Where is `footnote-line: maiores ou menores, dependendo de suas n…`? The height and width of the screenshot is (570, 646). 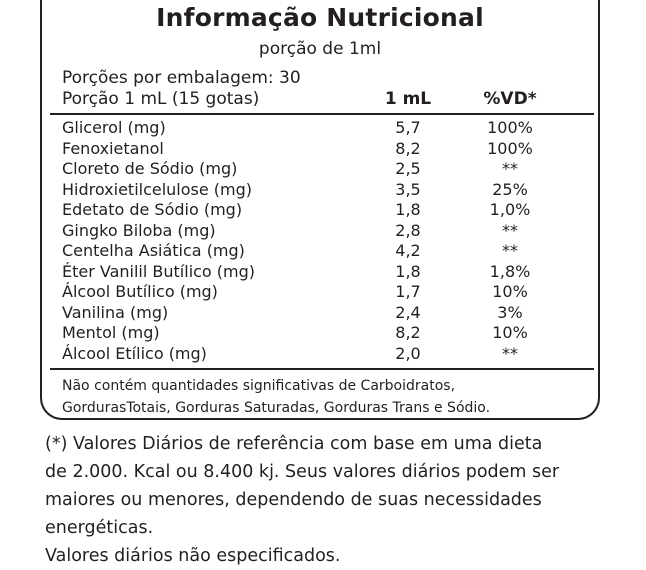
footnote-line: maiores ou menores, dependendo de suas n… is located at coordinates (293, 500).